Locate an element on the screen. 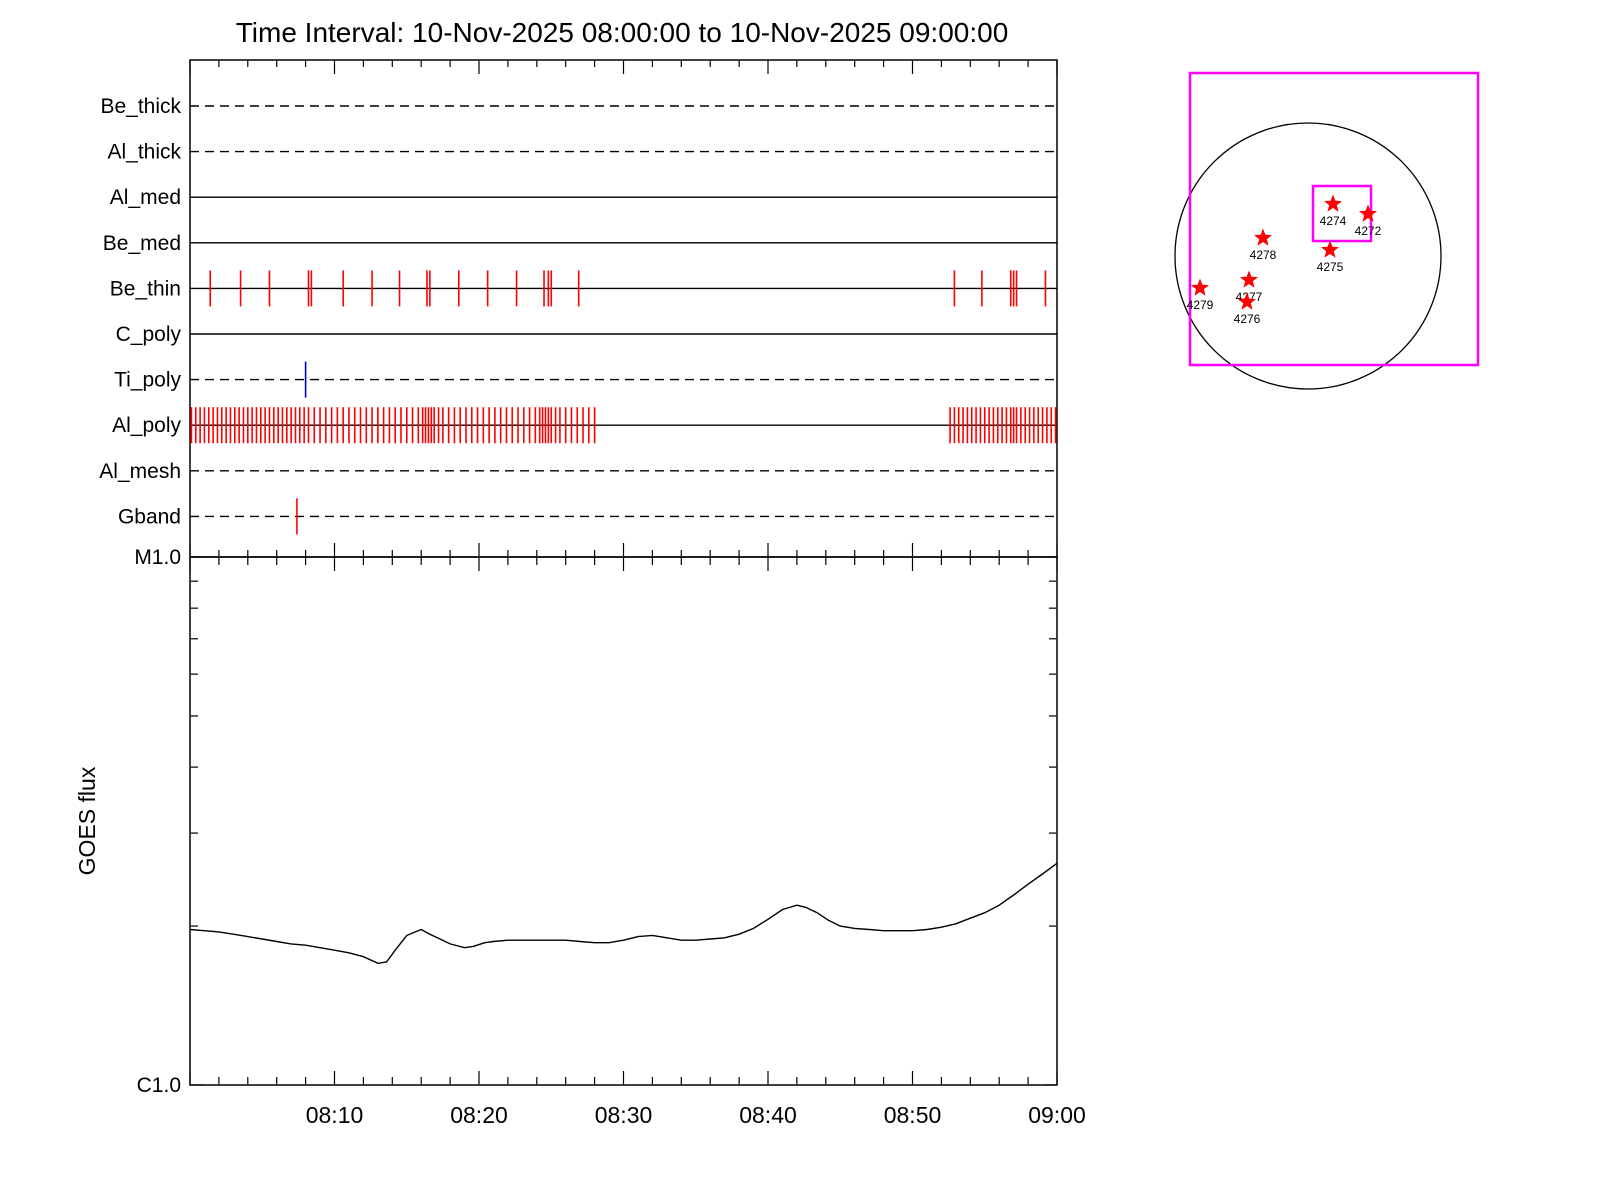 This screenshot has width=1600, height=1200. channel-label-Al_med: Al_med is located at coordinates (145, 197).